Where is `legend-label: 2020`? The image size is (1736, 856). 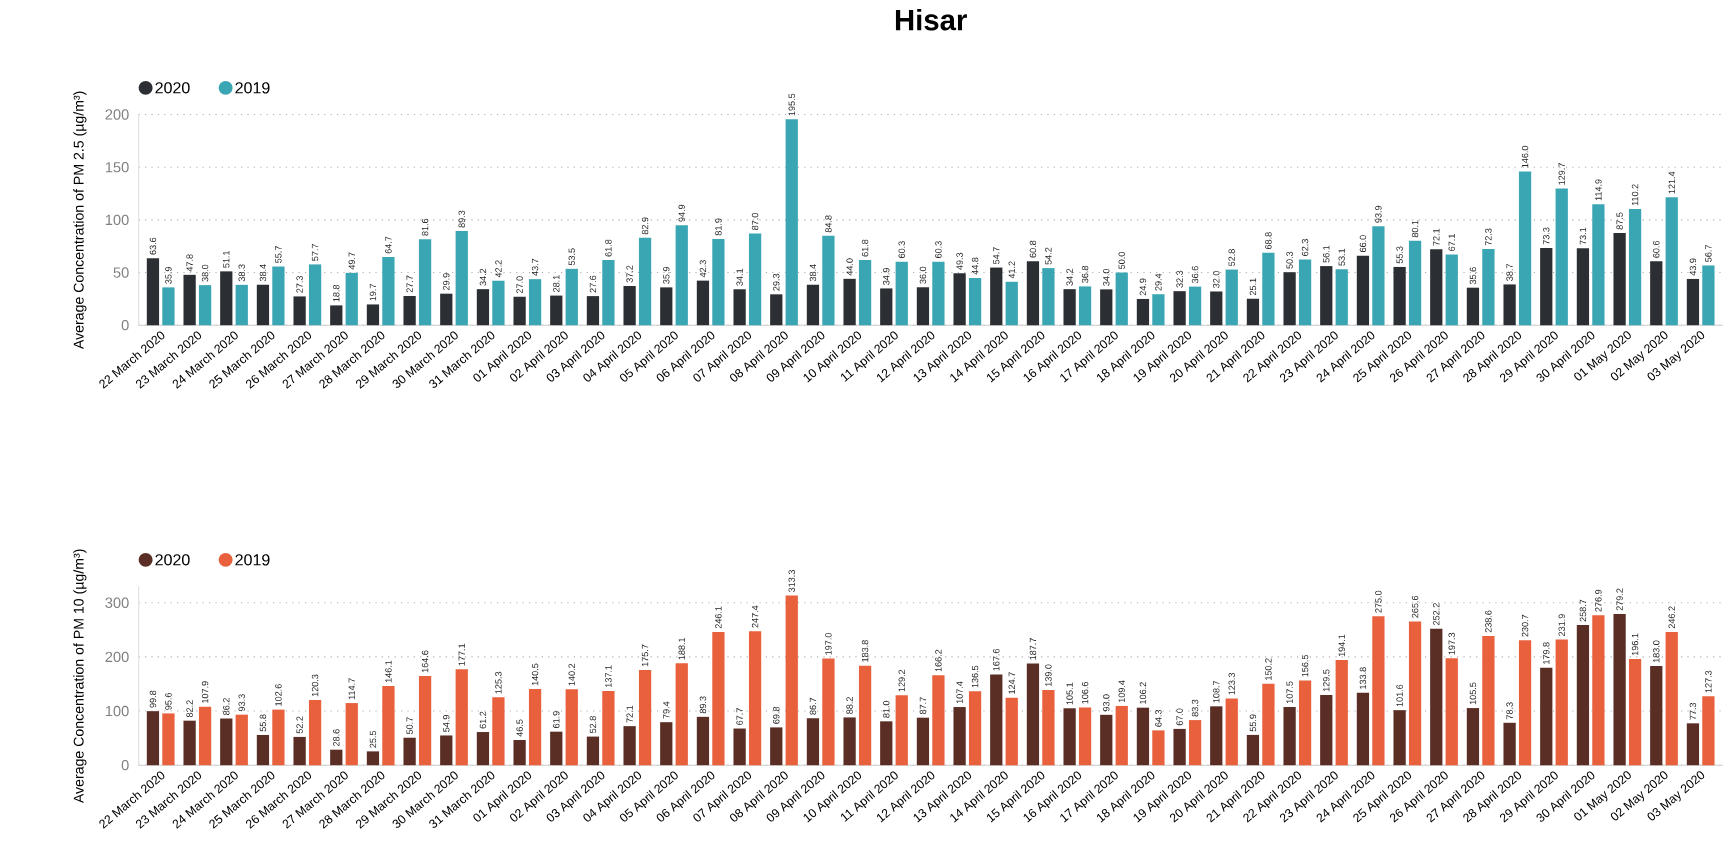 legend-label: 2020 is located at coordinates (172, 88).